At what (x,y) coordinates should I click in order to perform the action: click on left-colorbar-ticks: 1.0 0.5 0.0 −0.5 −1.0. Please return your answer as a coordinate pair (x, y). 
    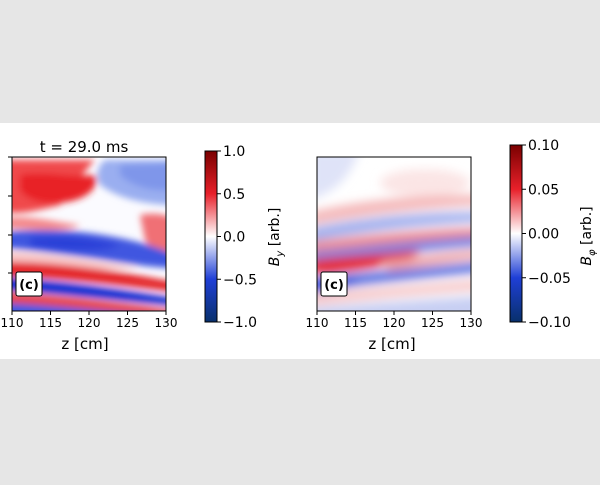
    Looking at the image, I should click on (237, 237).